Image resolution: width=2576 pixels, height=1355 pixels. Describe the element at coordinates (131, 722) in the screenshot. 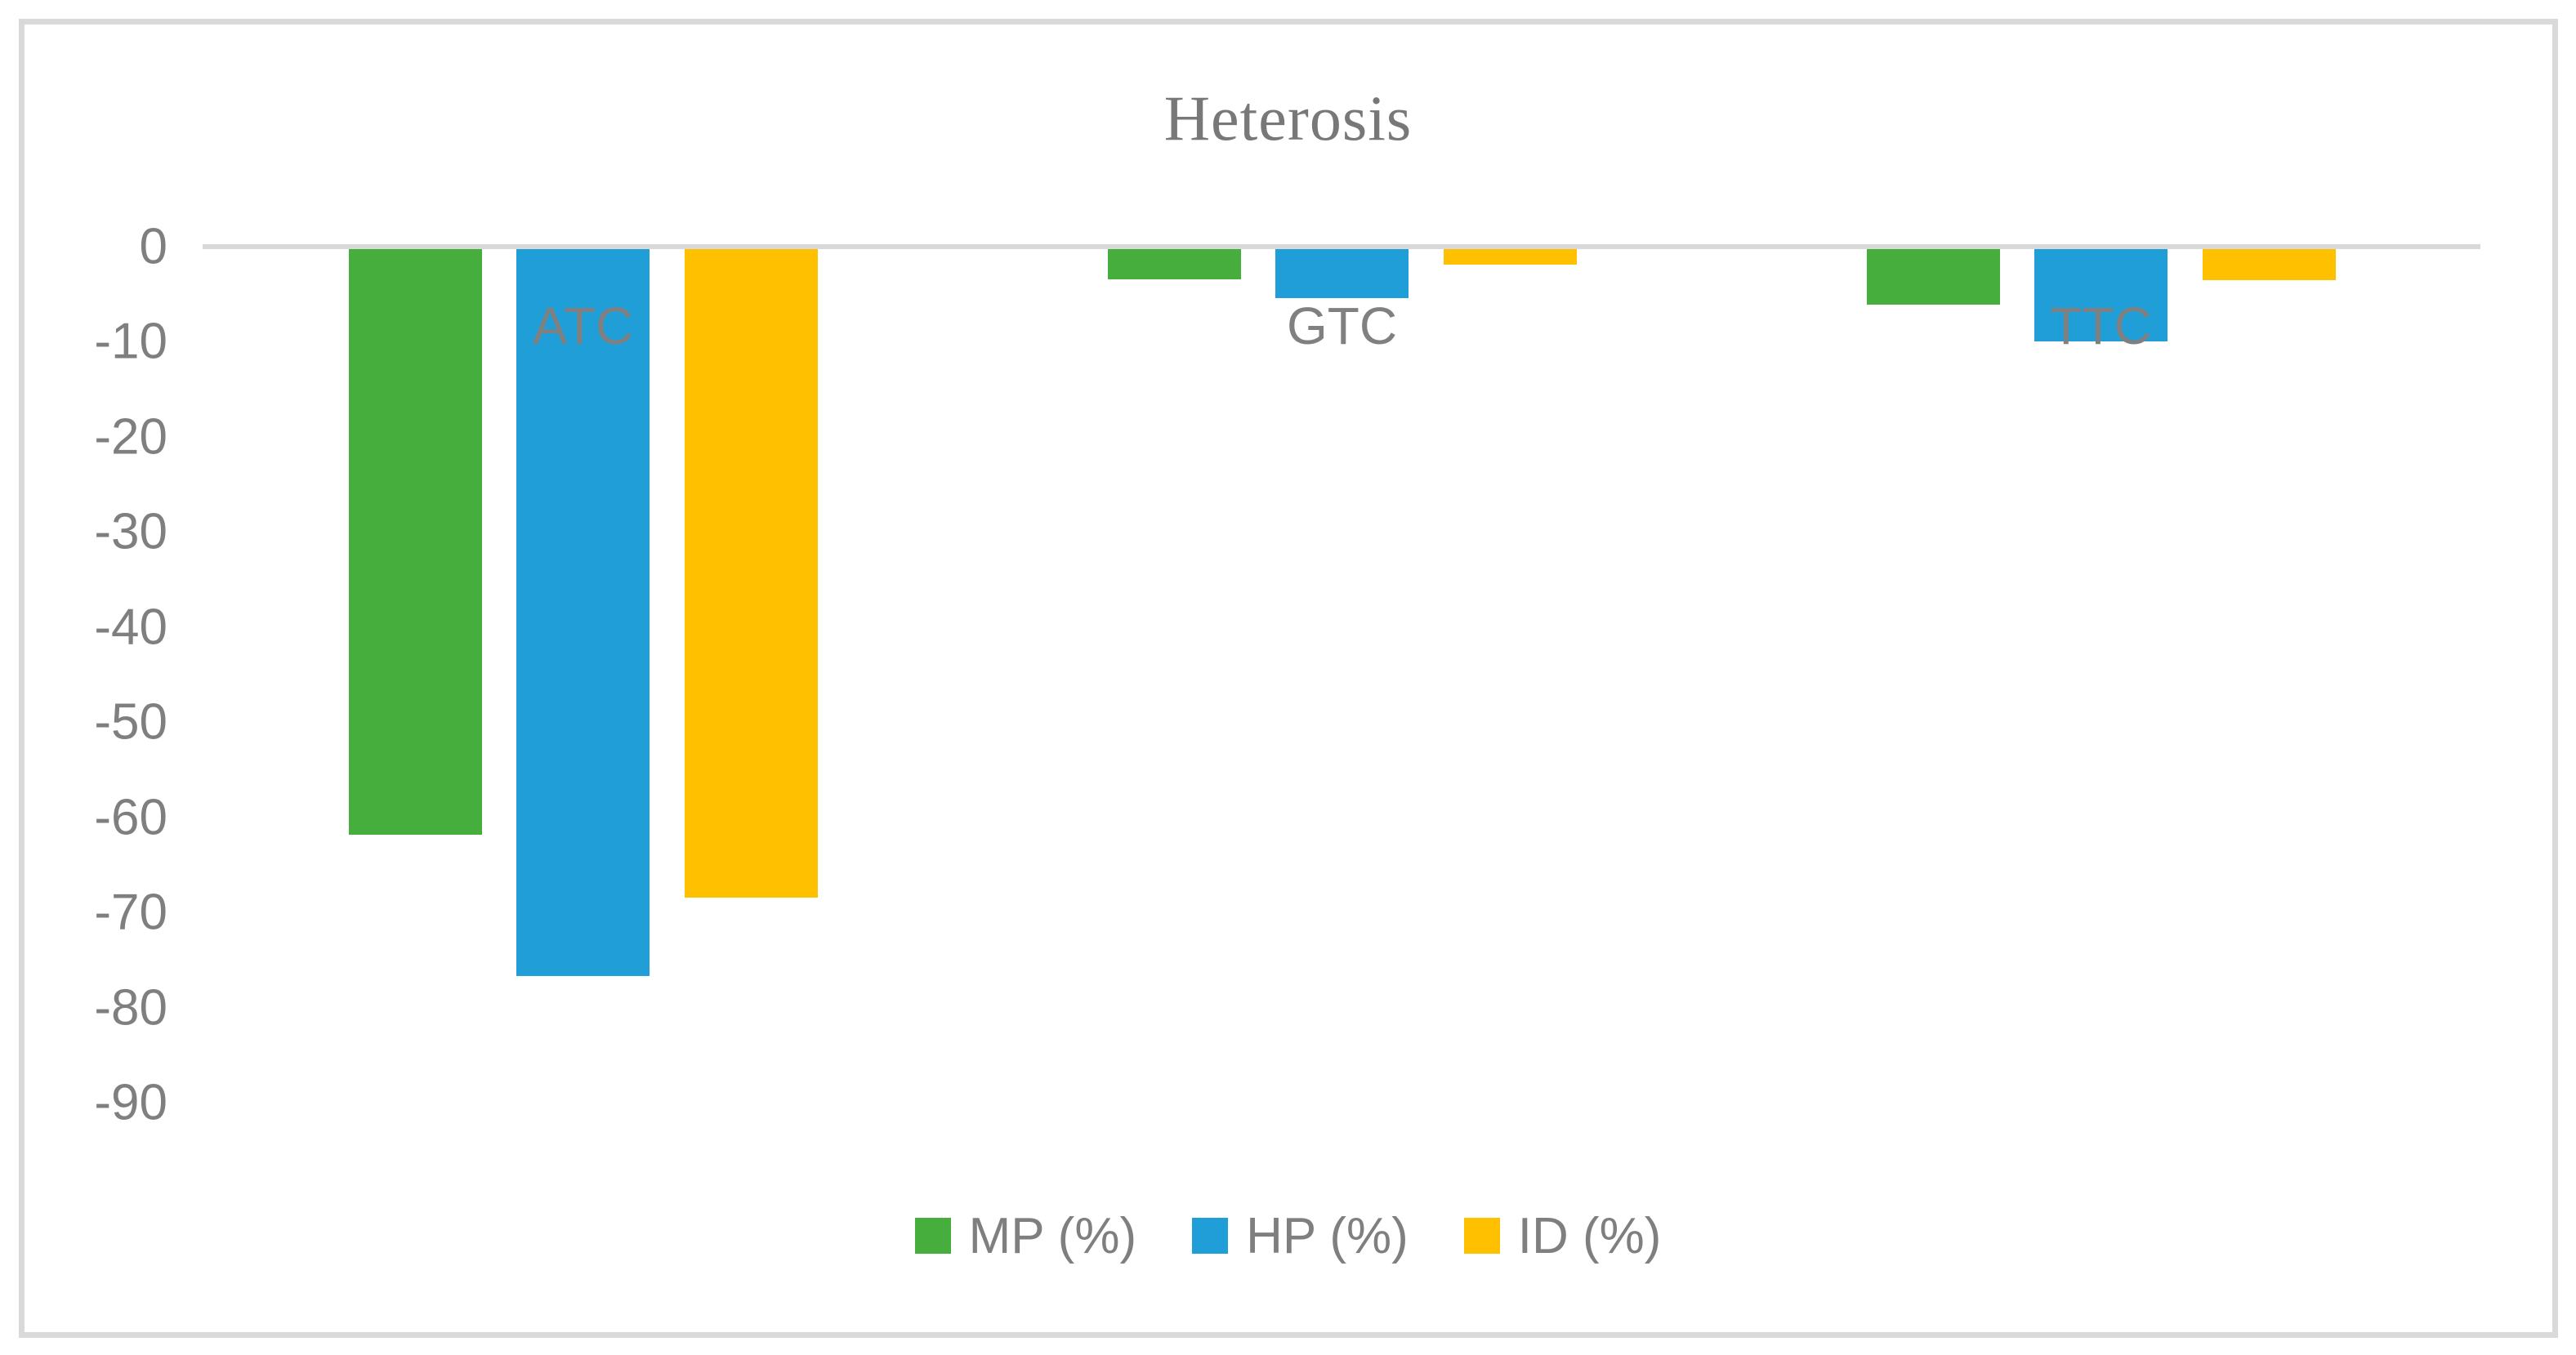

I see `y-tick-label: -50` at that location.